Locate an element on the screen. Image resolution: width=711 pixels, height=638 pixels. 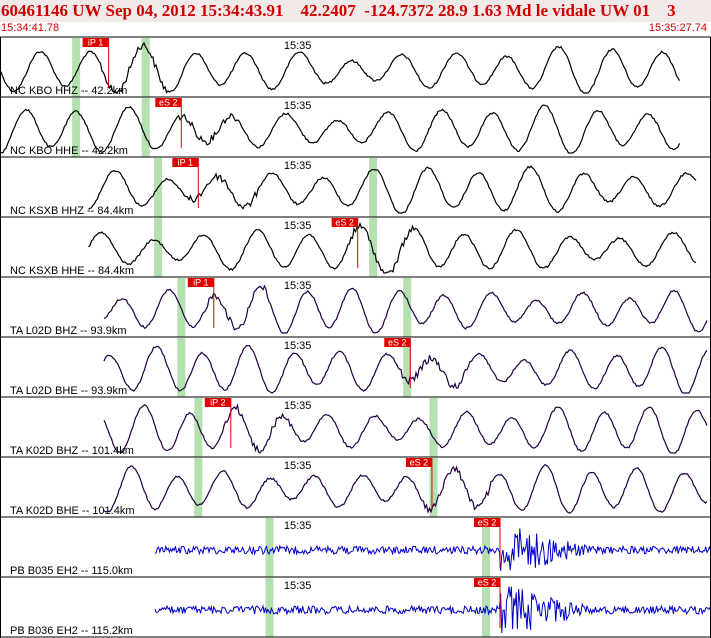
end-time-label: 15:35:27.74 is located at coordinates (677, 28).